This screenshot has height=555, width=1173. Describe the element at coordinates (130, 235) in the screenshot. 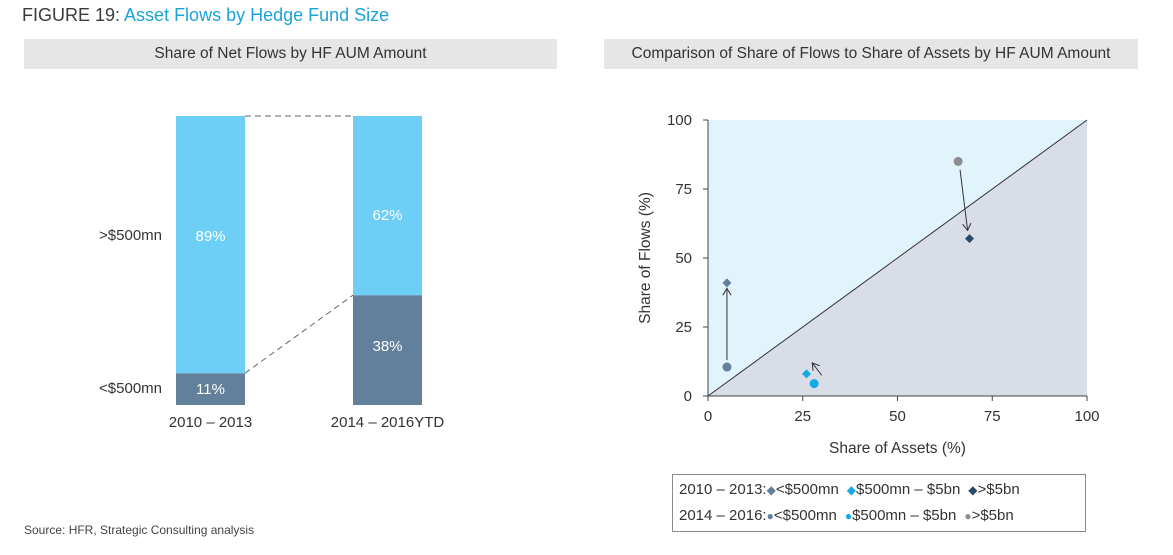

I see `series-label-over-500mn: >$500mn` at that location.